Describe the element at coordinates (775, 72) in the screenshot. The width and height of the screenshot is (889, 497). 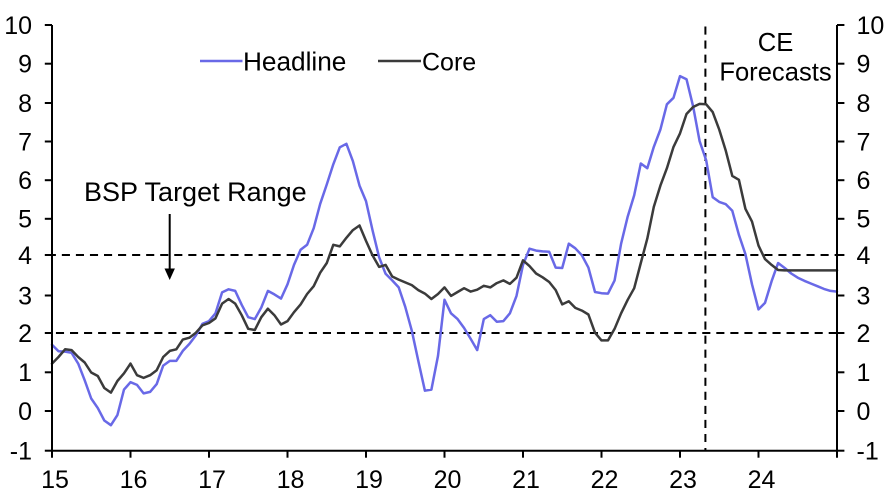
I see `svg-text: Forecasts` at that location.